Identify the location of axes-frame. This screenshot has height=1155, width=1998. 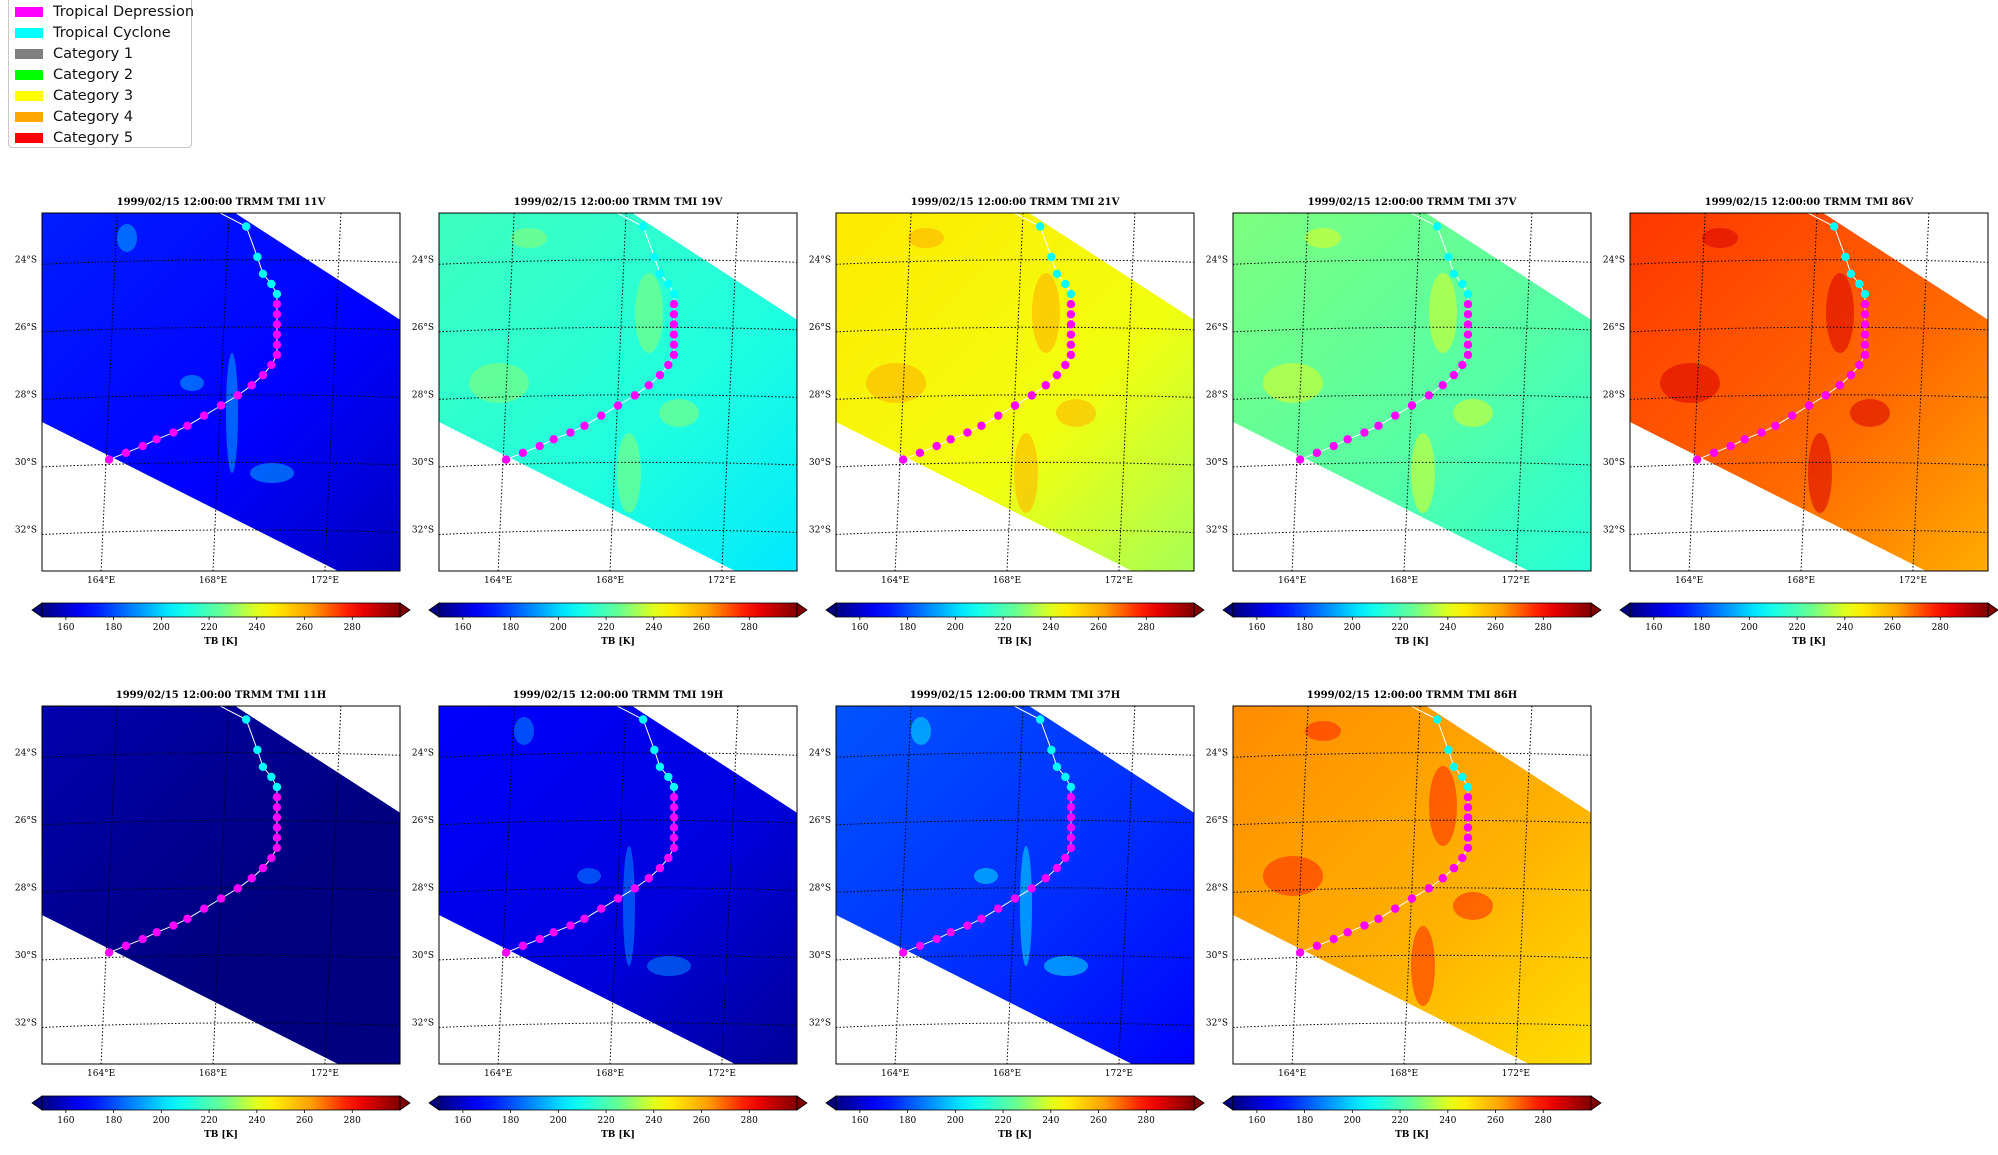
(1412, 885).